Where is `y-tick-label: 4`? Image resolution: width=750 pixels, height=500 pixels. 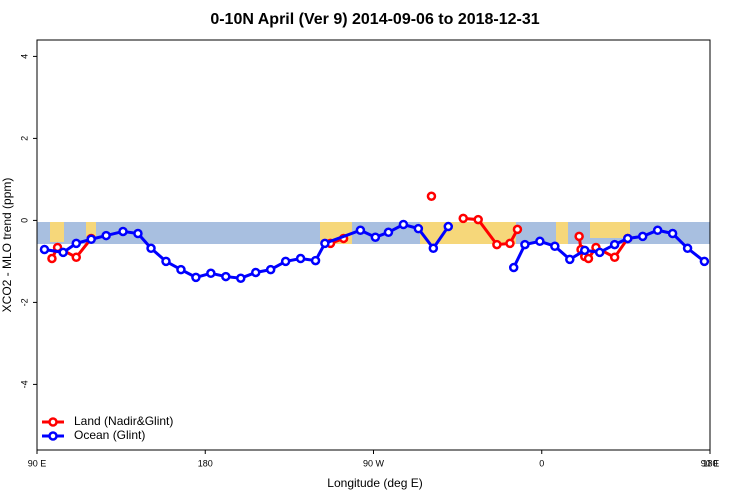
y-tick-label: 4 is located at coordinates (24, 56).